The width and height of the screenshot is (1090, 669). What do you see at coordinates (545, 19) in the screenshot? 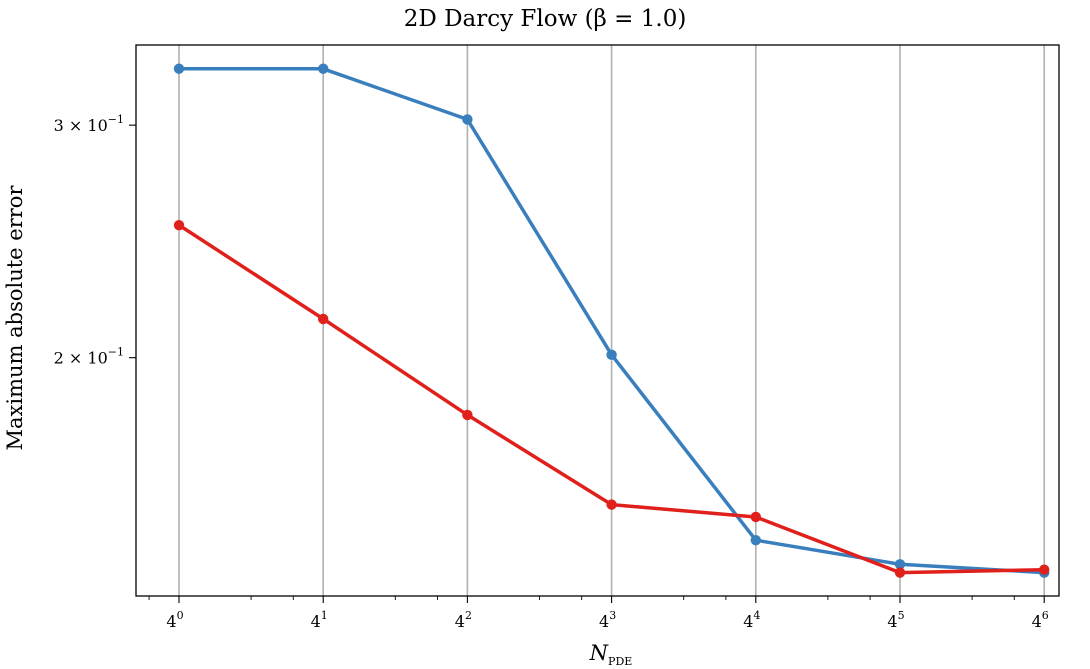
I see `chart-title: 2D Darcy Flow (β = 1.0)` at bounding box center [545, 19].